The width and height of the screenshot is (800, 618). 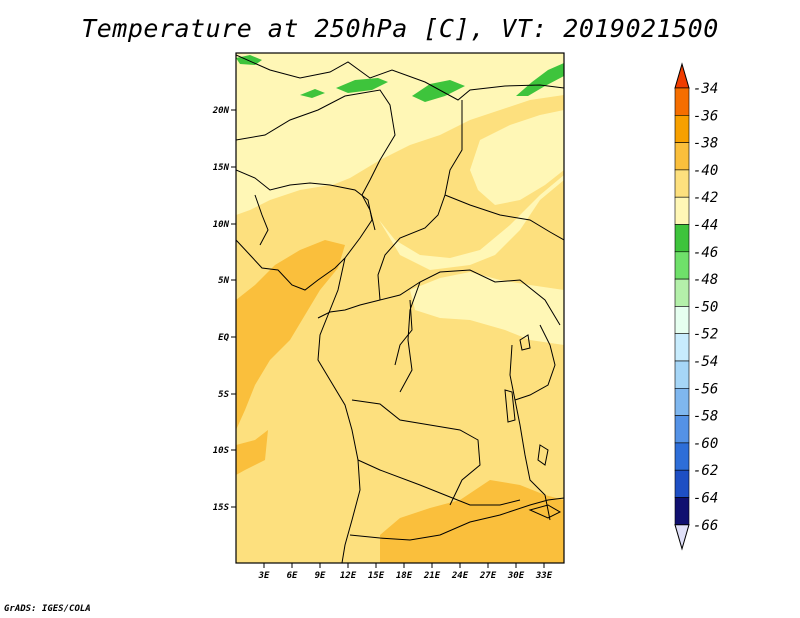 I want to click on lat-label: EQ, so click(x=223, y=338).